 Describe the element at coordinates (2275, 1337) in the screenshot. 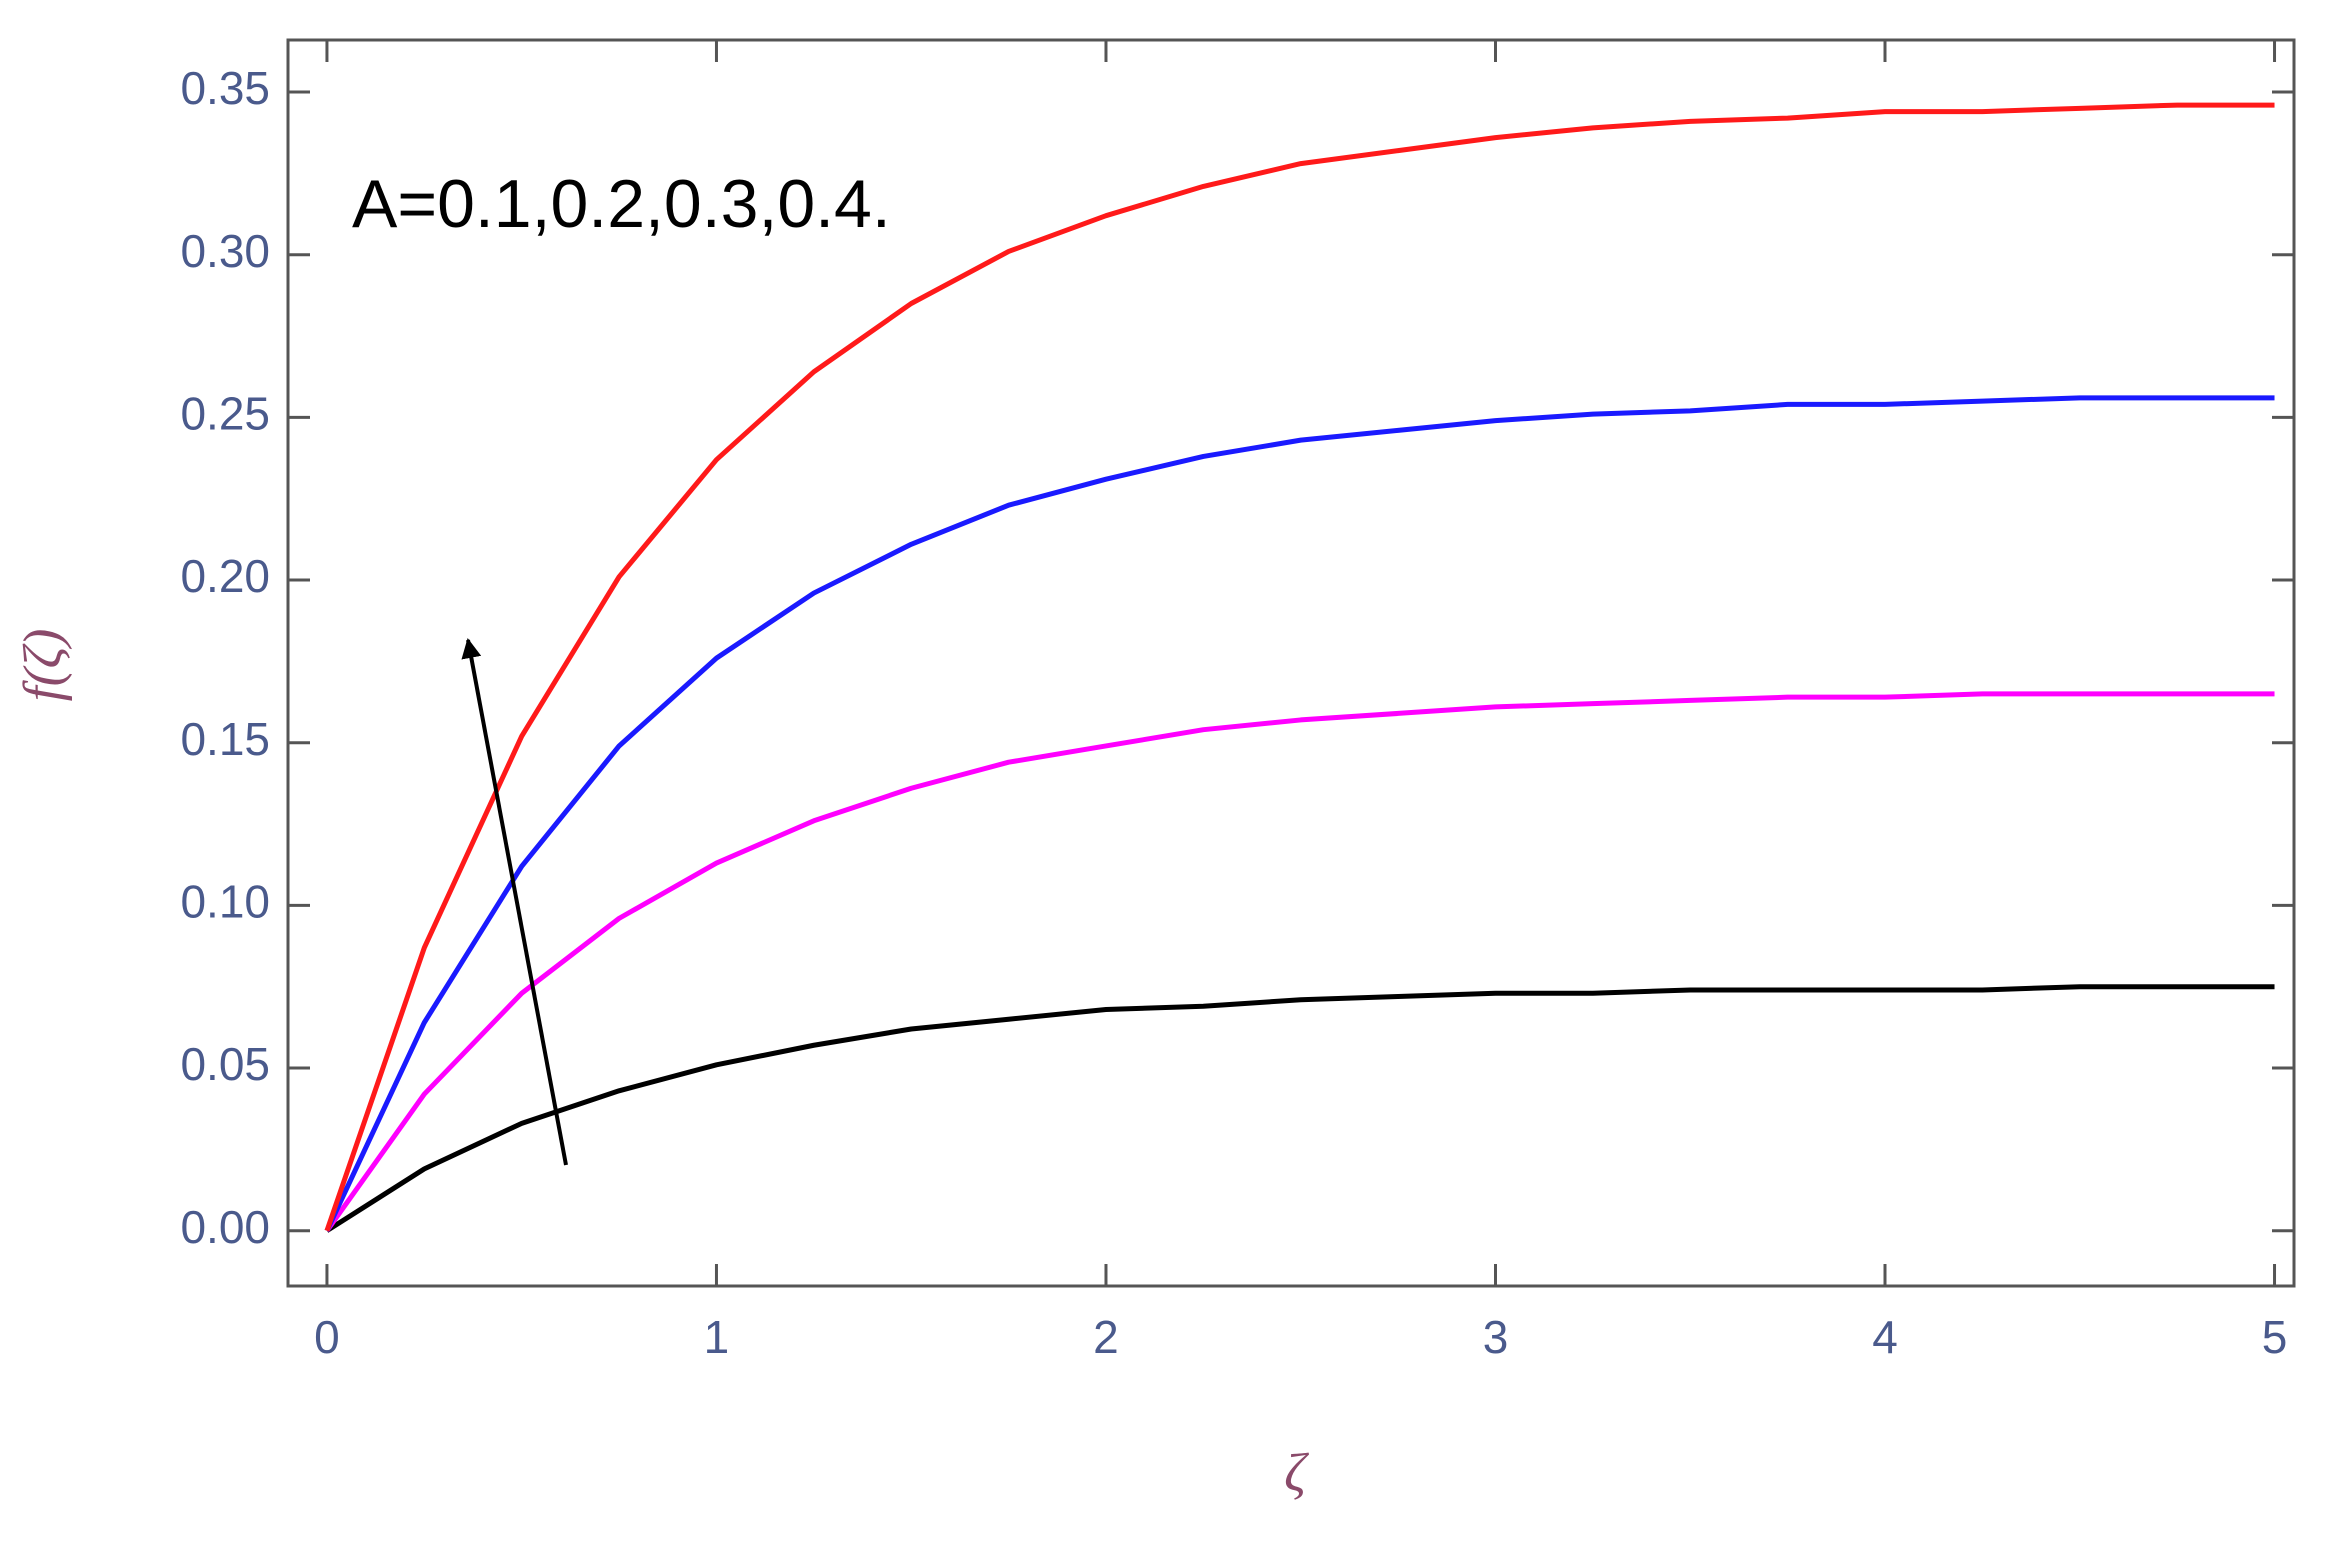

I see `x-tick-label: 5` at that location.